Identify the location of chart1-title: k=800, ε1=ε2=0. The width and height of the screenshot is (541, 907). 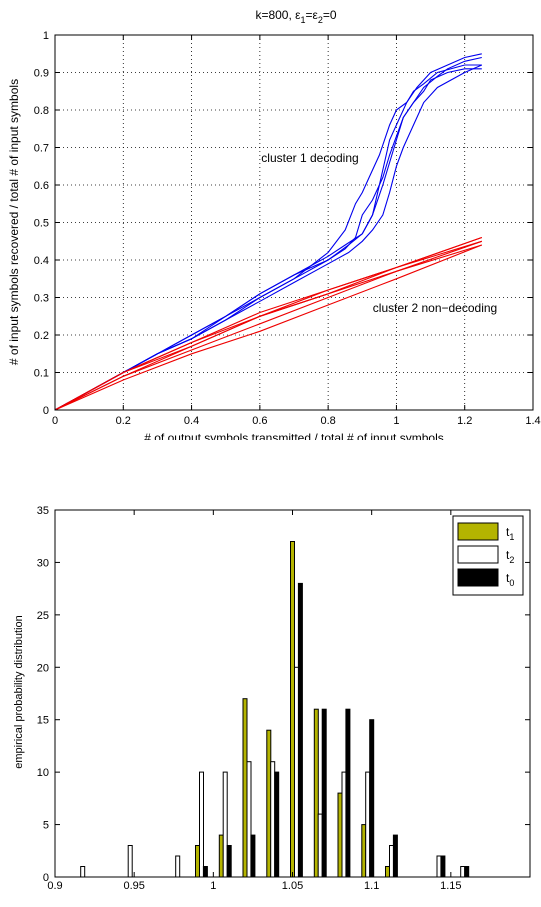
(295, 16).